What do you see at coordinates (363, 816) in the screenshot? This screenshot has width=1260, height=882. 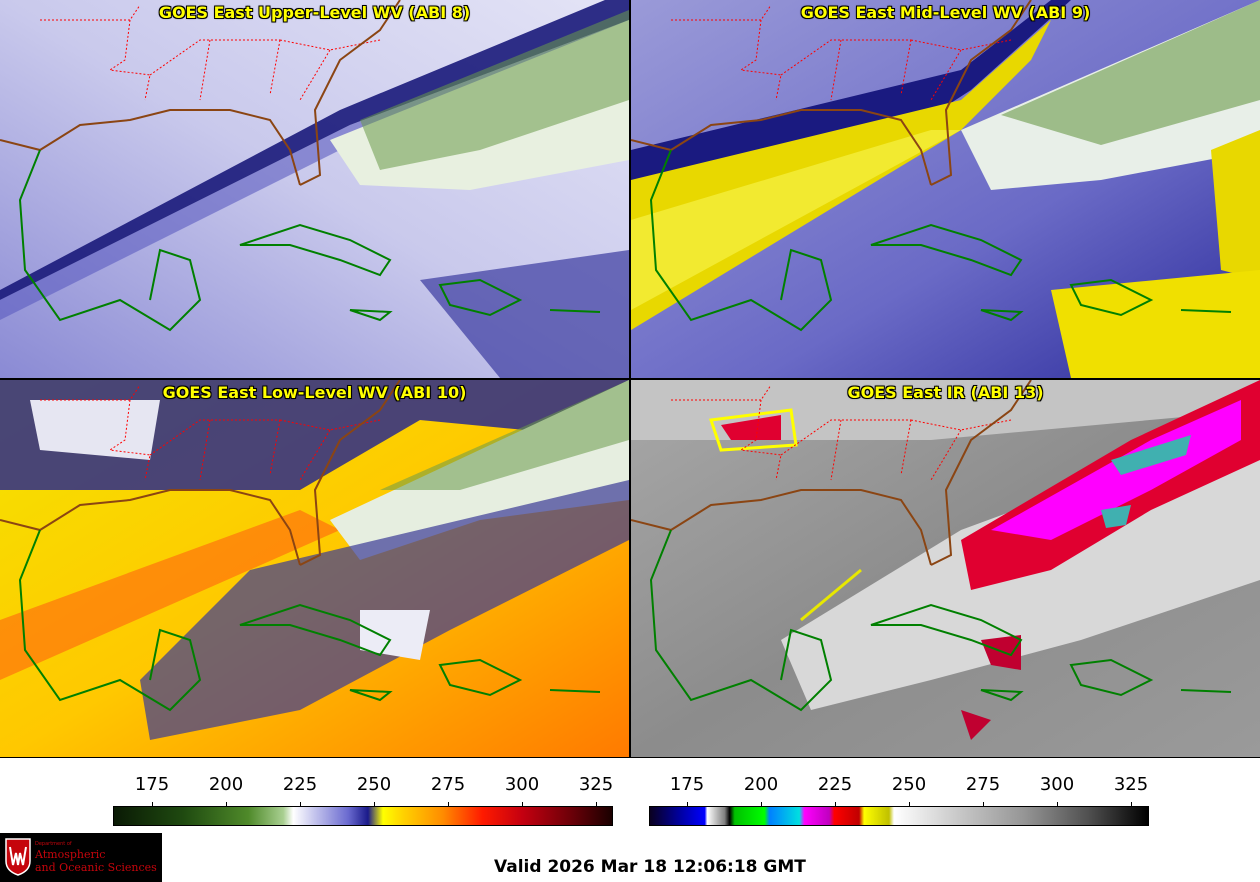 I see `wv-colorbar-gradient` at bounding box center [363, 816].